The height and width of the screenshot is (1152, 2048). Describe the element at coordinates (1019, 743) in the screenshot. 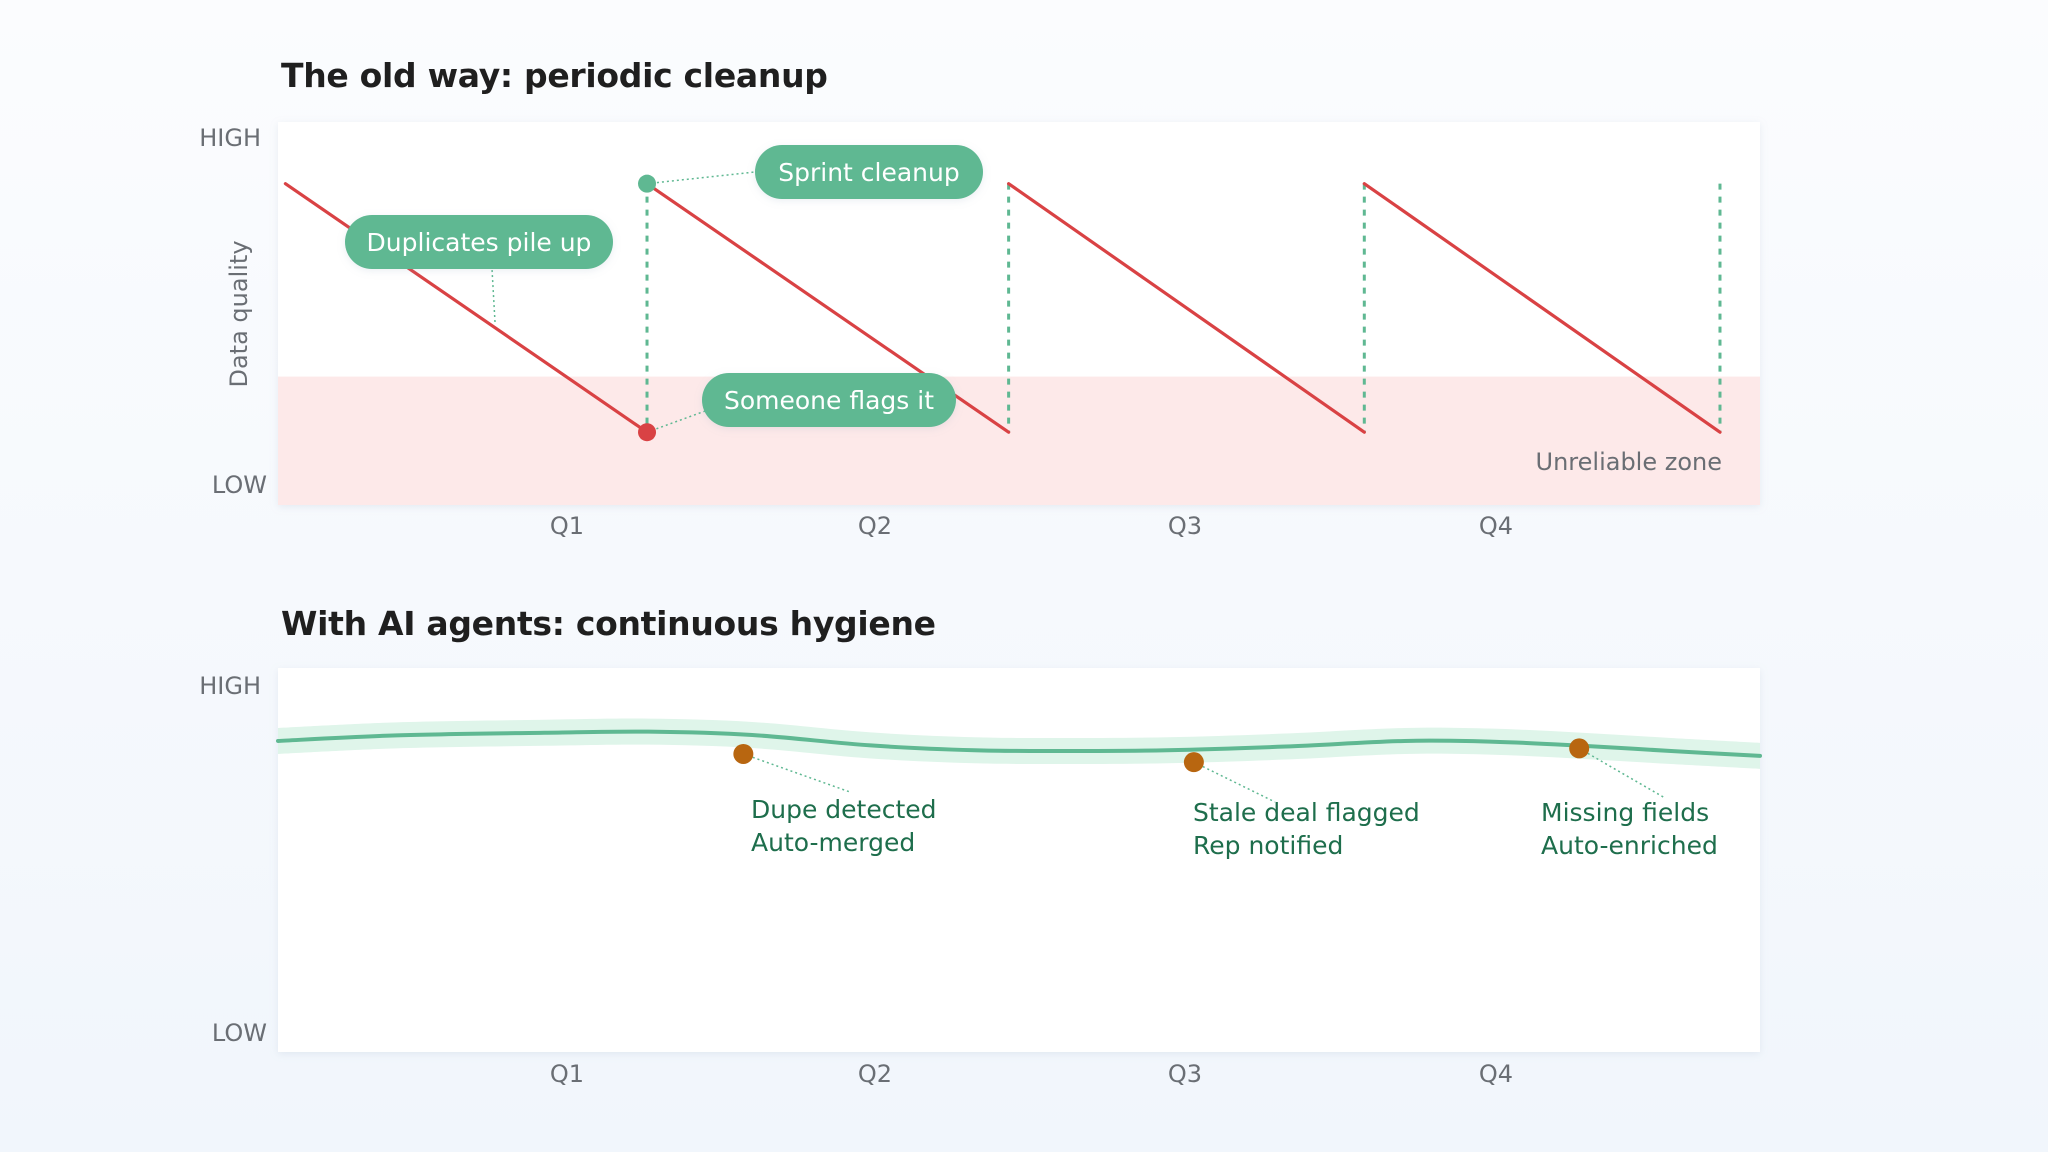

I see `quality-line` at that location.